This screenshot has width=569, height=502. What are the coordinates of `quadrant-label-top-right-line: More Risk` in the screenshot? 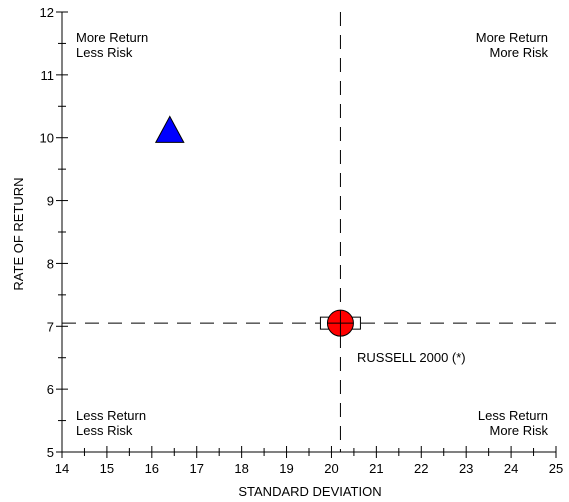 It's located at (518, 52).